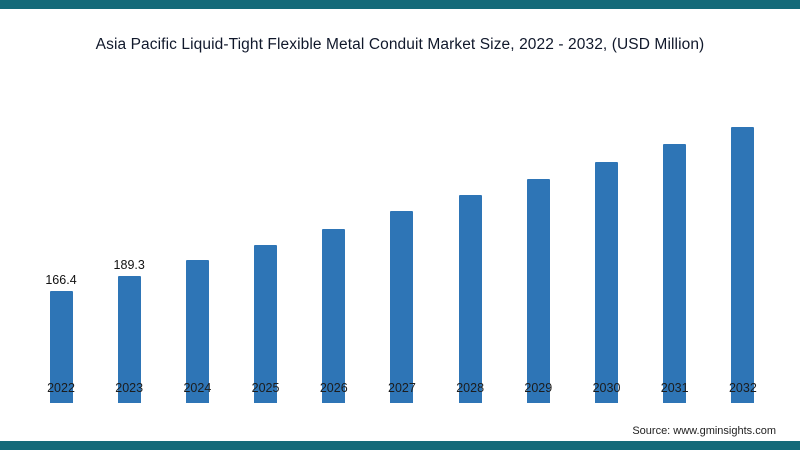 The width and height of the screenshot is (800, 450). Describe the element at coordinates (606, 388) in the screenshot. I see `x-axis-tick-label: 2030` at that location.